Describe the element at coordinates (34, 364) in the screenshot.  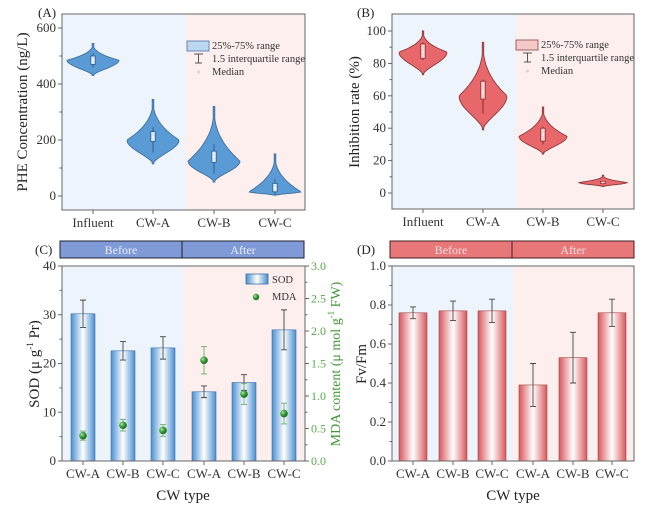
I see `y-axis-title: SOD (μ g-1 Pr)` at that location.